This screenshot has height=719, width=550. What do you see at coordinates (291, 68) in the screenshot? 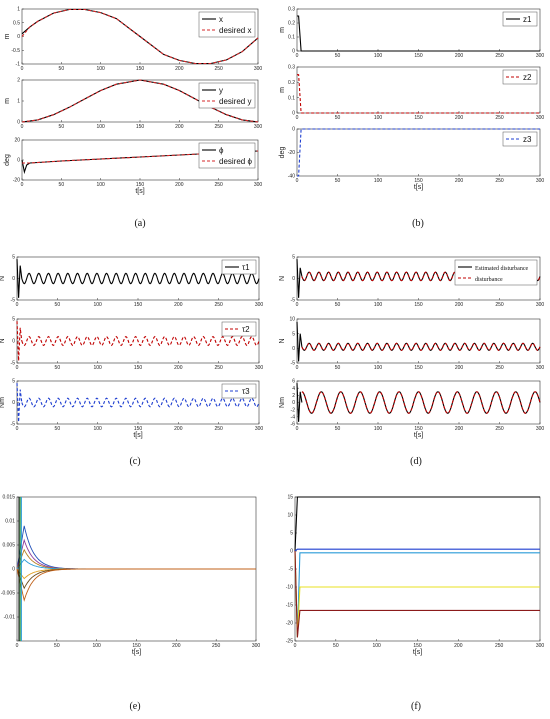
I see `y-tick-label: 0.3` at bounding box center [291, 68].